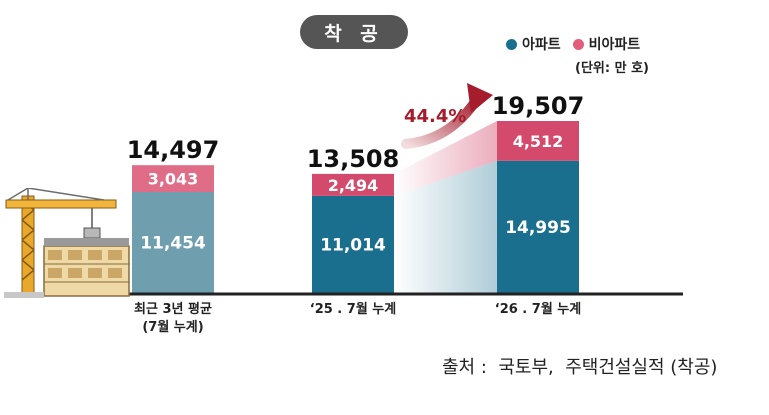 This screenshot has height=415, width=769. Describe the element at coordinates (172, 327) in the screenshot. I see `category-label-0-1: (7월 누계)` at that location.